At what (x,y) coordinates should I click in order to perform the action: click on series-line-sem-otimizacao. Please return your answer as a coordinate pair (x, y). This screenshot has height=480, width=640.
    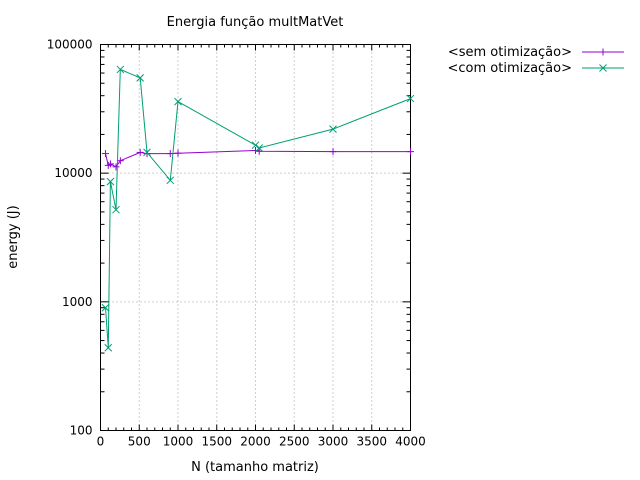
    Looking at the image, I should click on (258, 158).